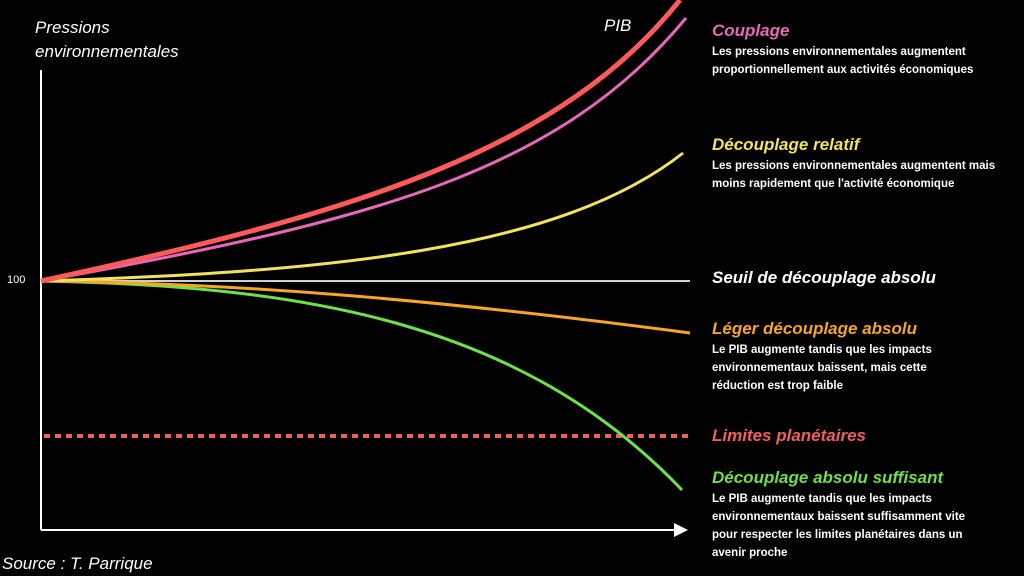 Image resolution: width=1024 pixels, height=576 pixels. What do you see at coordinates (107, 39) in the screenshot?
I see `y-axis-label: Pressions environnementales` at bounding box center [107, 39].